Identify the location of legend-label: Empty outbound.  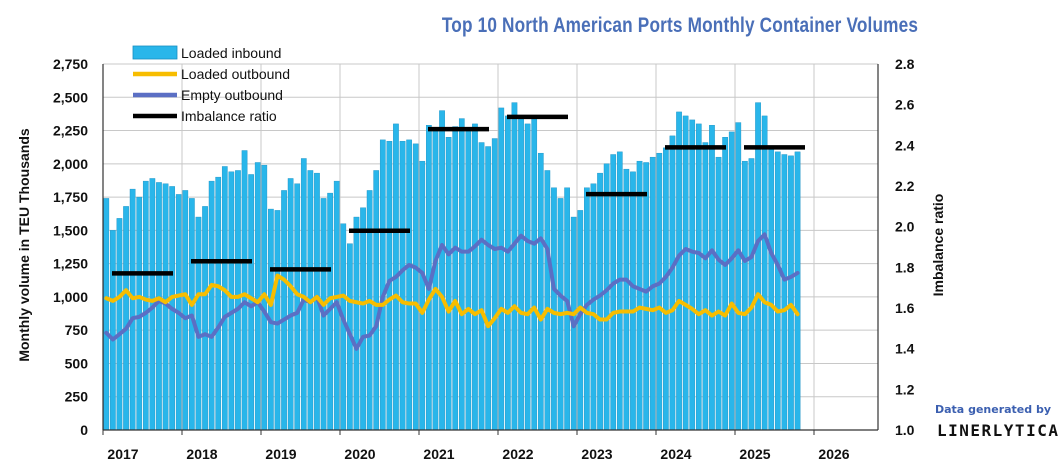
(232, 95).